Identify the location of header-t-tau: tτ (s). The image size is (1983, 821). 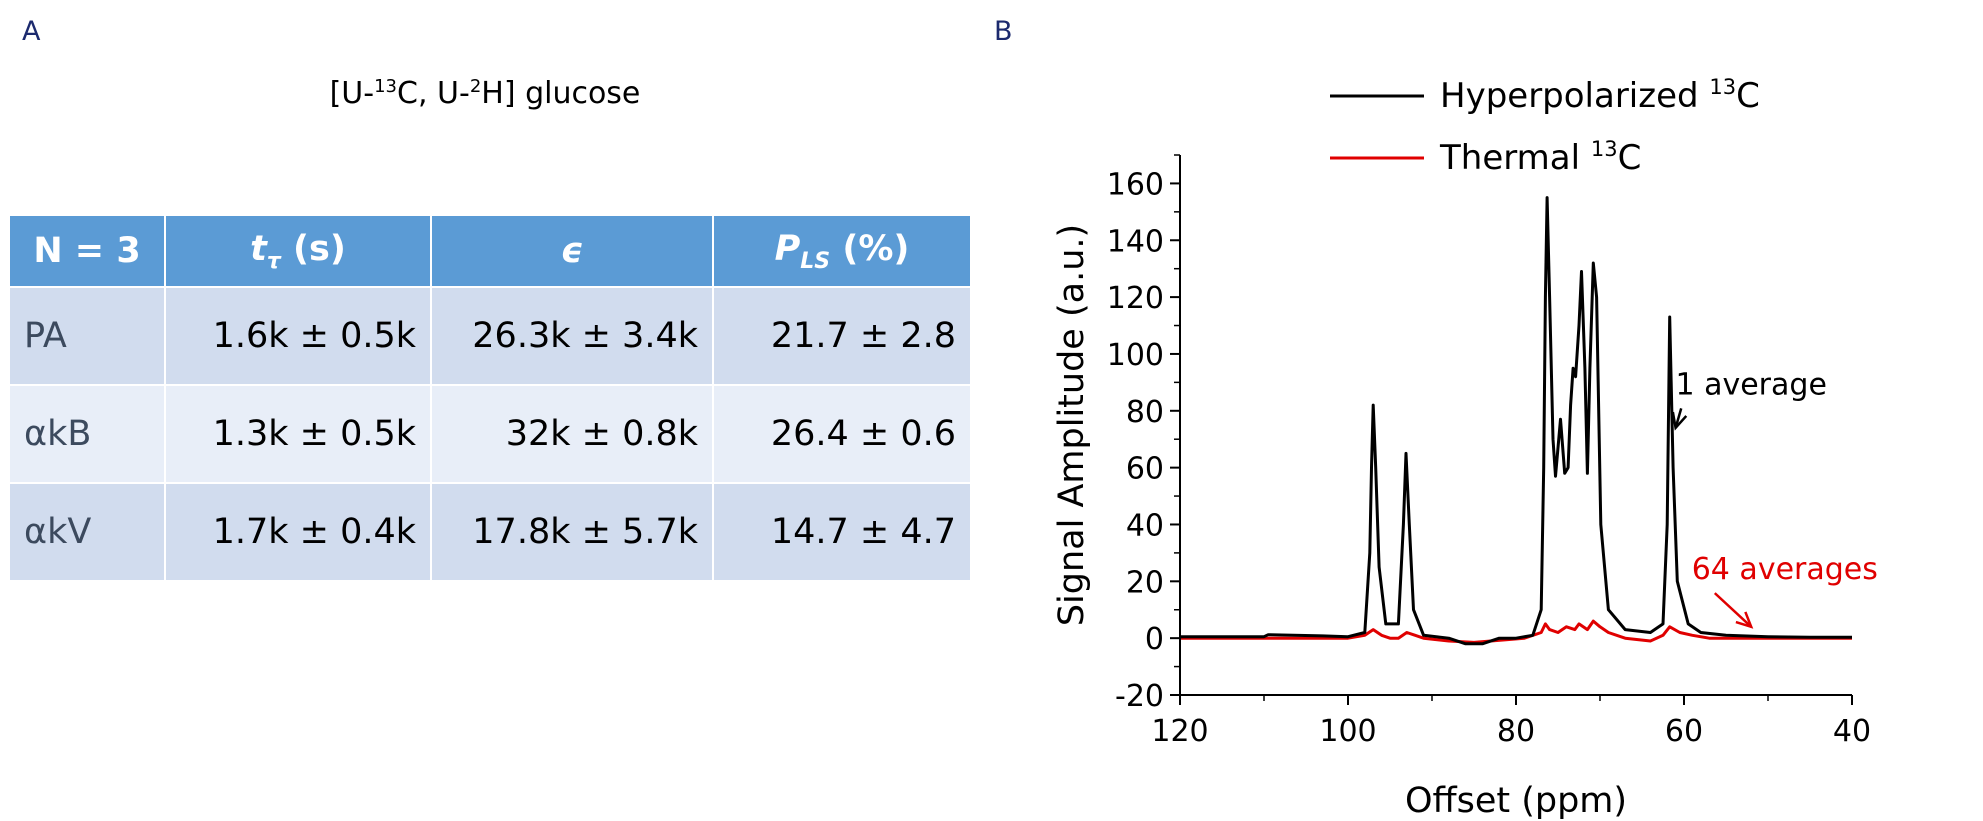
(298, 251).